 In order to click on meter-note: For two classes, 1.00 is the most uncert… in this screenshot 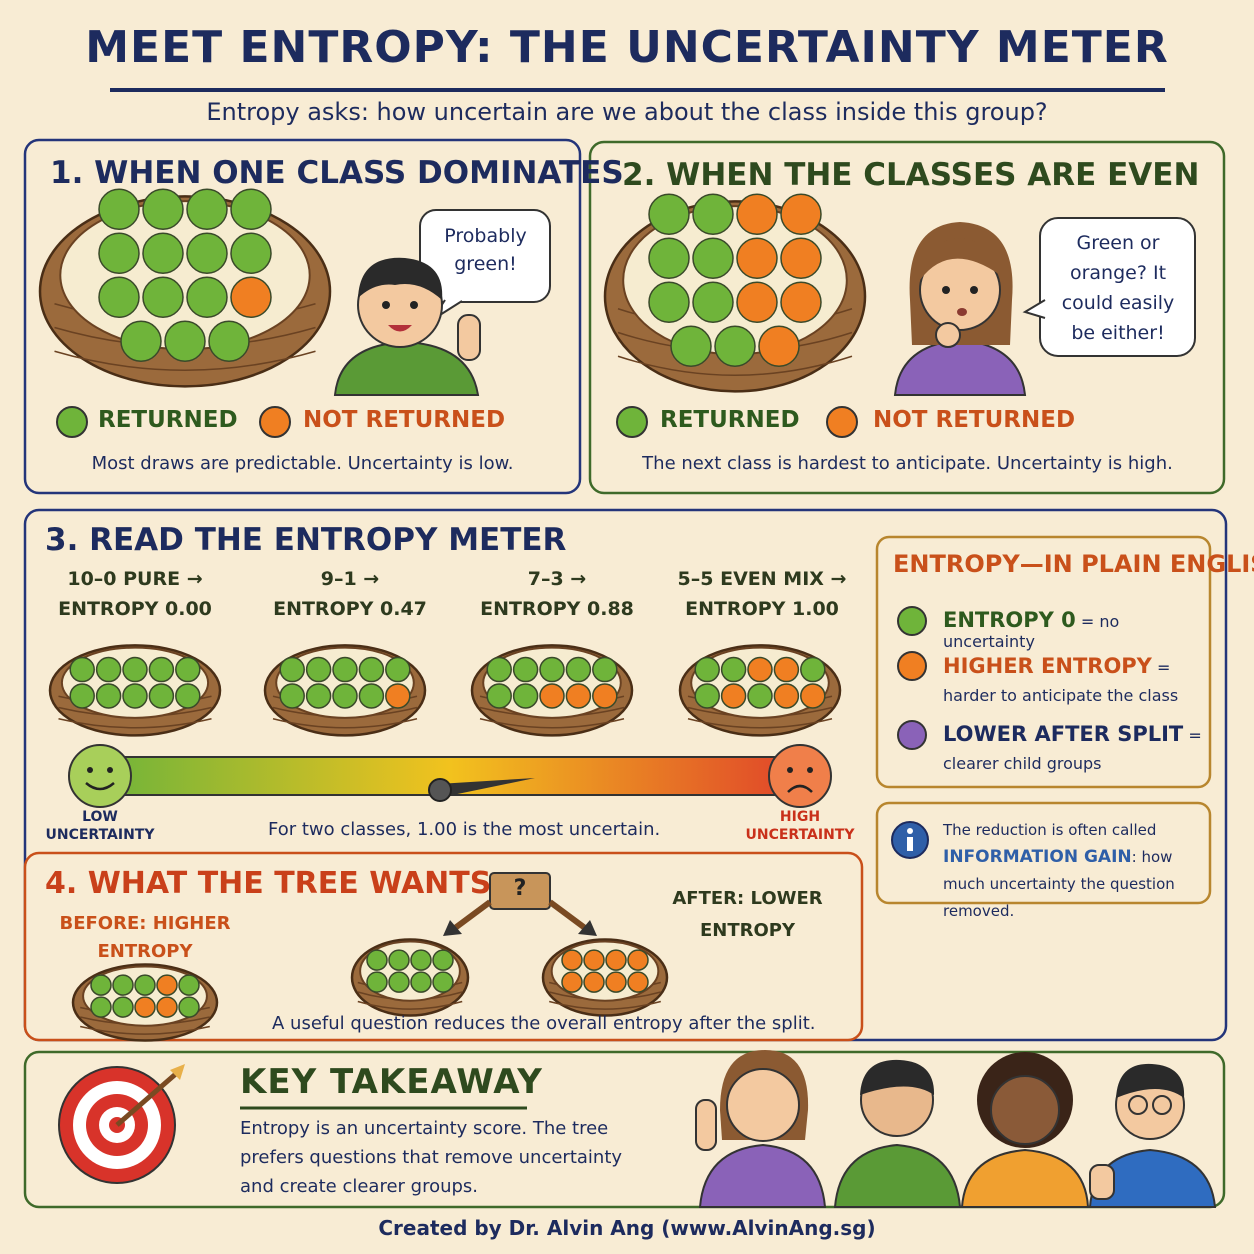, I will do `click(464, 829)`.